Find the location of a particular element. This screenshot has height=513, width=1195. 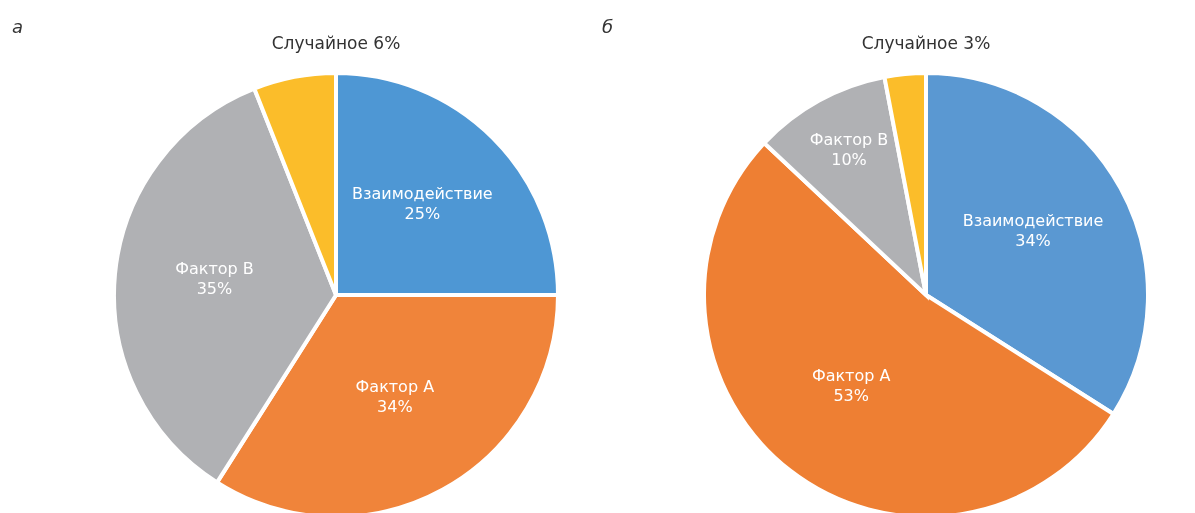

data-label: 25% is located at coordinates (422, 213).